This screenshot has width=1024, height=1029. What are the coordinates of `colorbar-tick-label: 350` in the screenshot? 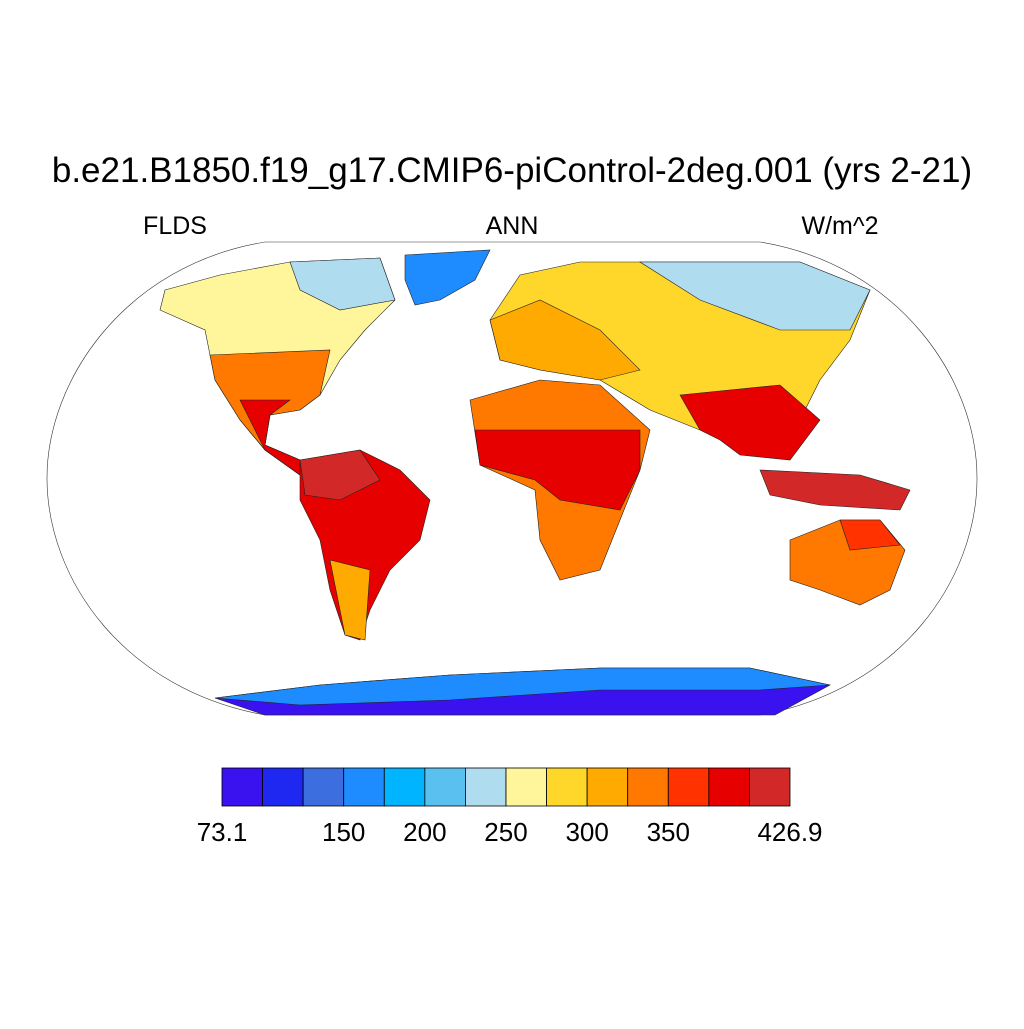 It's located at (668, 832).